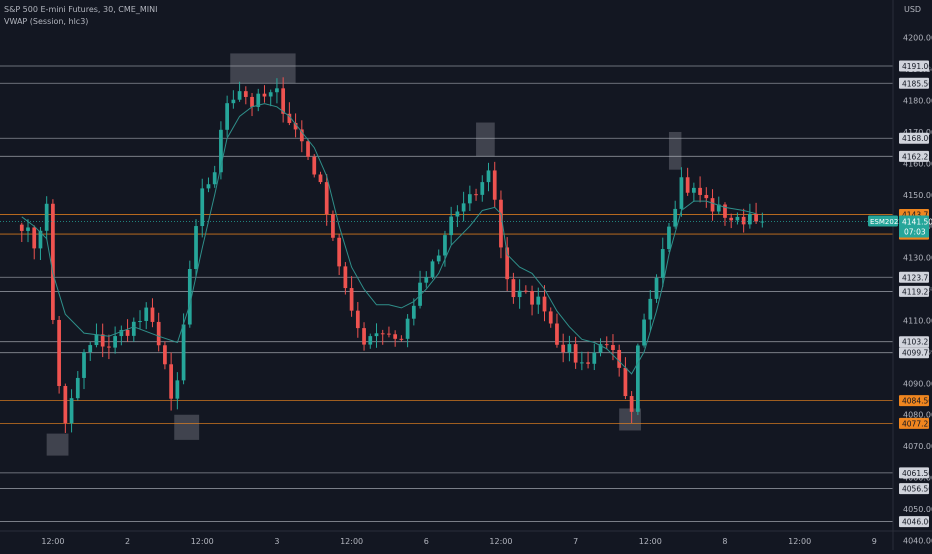 The height and width of the screenshot is (554, 932). What do you see at coordinates (914, 226) in the screenshot?
I see `current-price-badge` at bounding box center [914, 226].